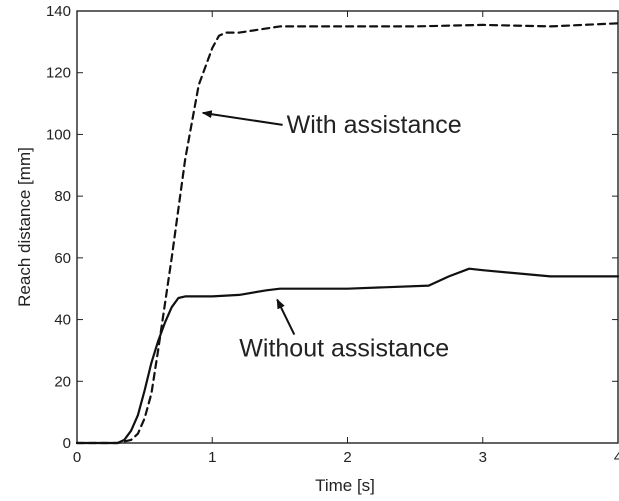 Image resolution: width=619 pixels, height=501 pixels. Describe the element at coordinates (67, 443) in the screenshot. I see `y-tick-label: 0` at that location.